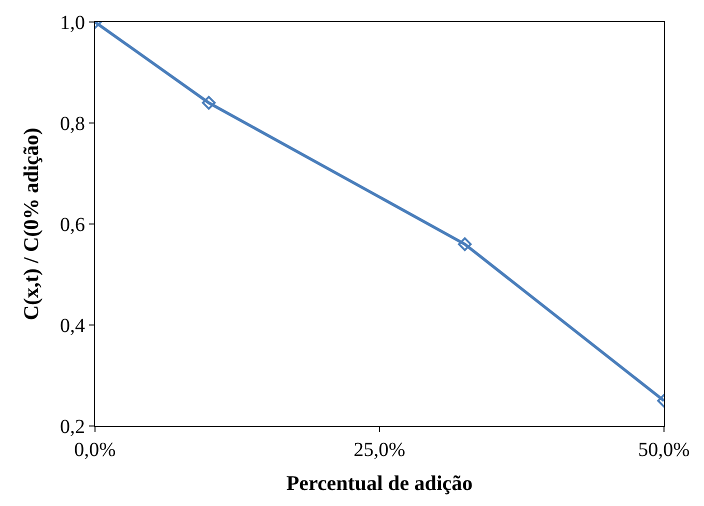  Describe the element at coordinates (664, 450) in the screenshot. I see `x-tick-label: 50,0%` at that location.